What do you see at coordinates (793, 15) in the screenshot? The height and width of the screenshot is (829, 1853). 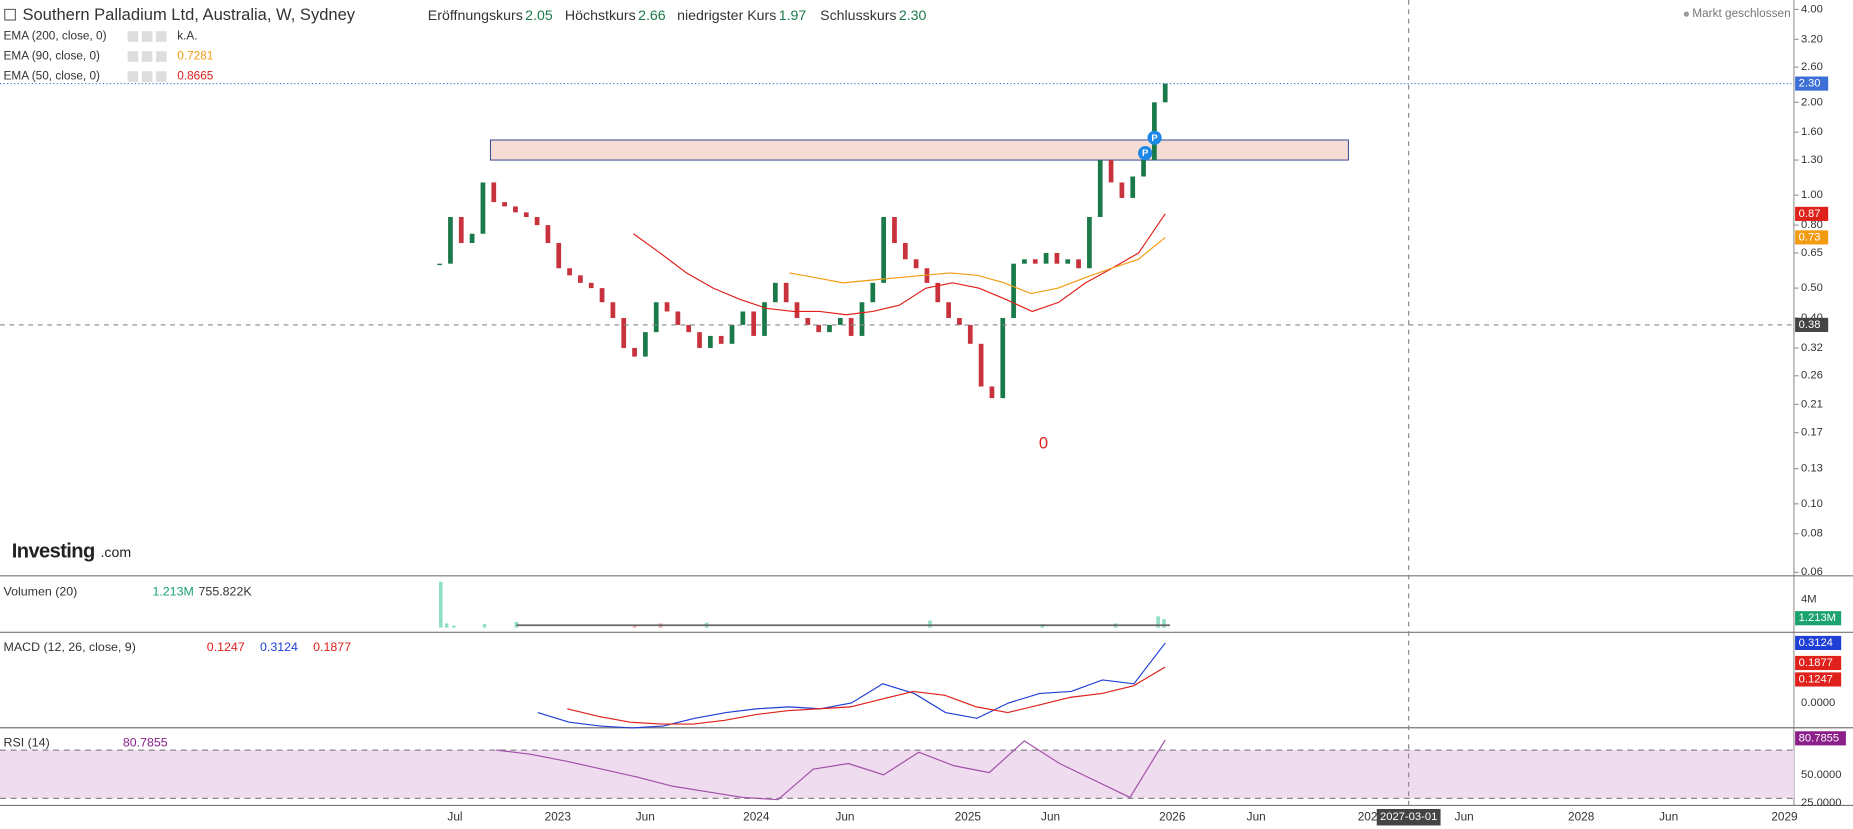 I see `ohlc-value: 1.97` at bounding box center [793, 15].